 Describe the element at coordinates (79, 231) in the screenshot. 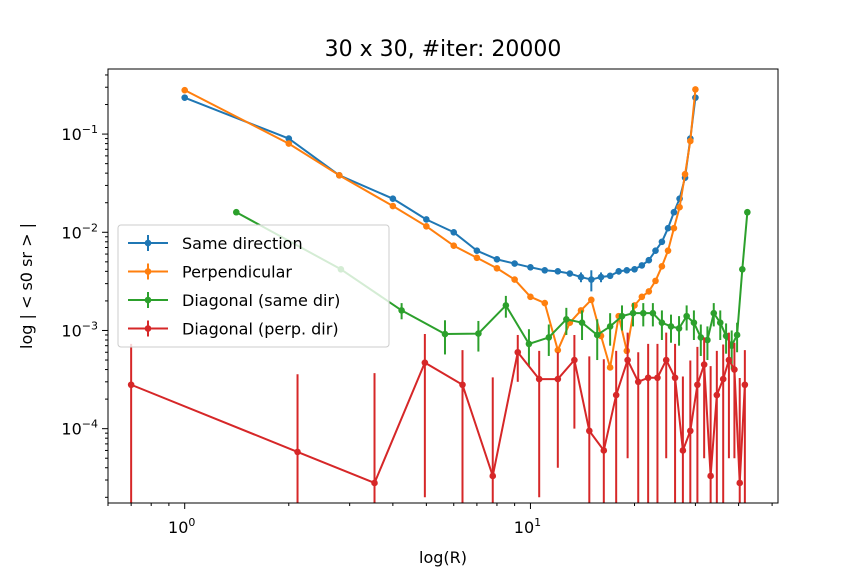

I see `y-tick-label: 10⁻²` at that location.